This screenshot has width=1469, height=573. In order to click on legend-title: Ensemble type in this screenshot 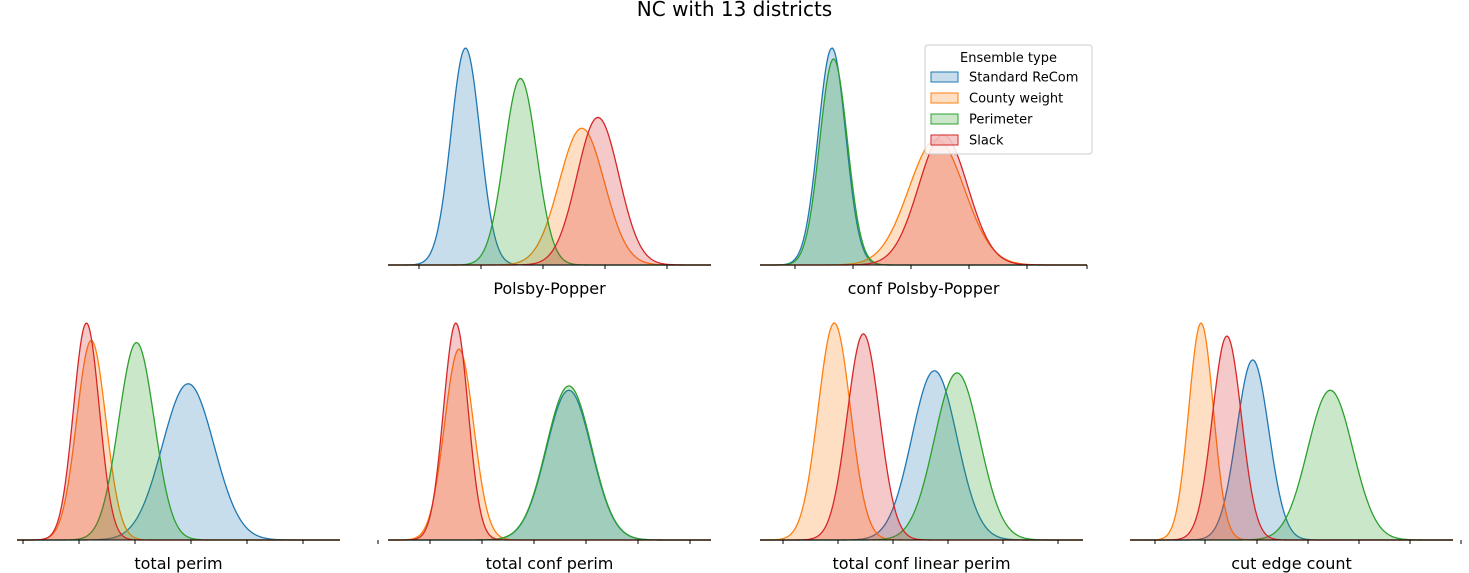, I will do `click(1008, 58)`.